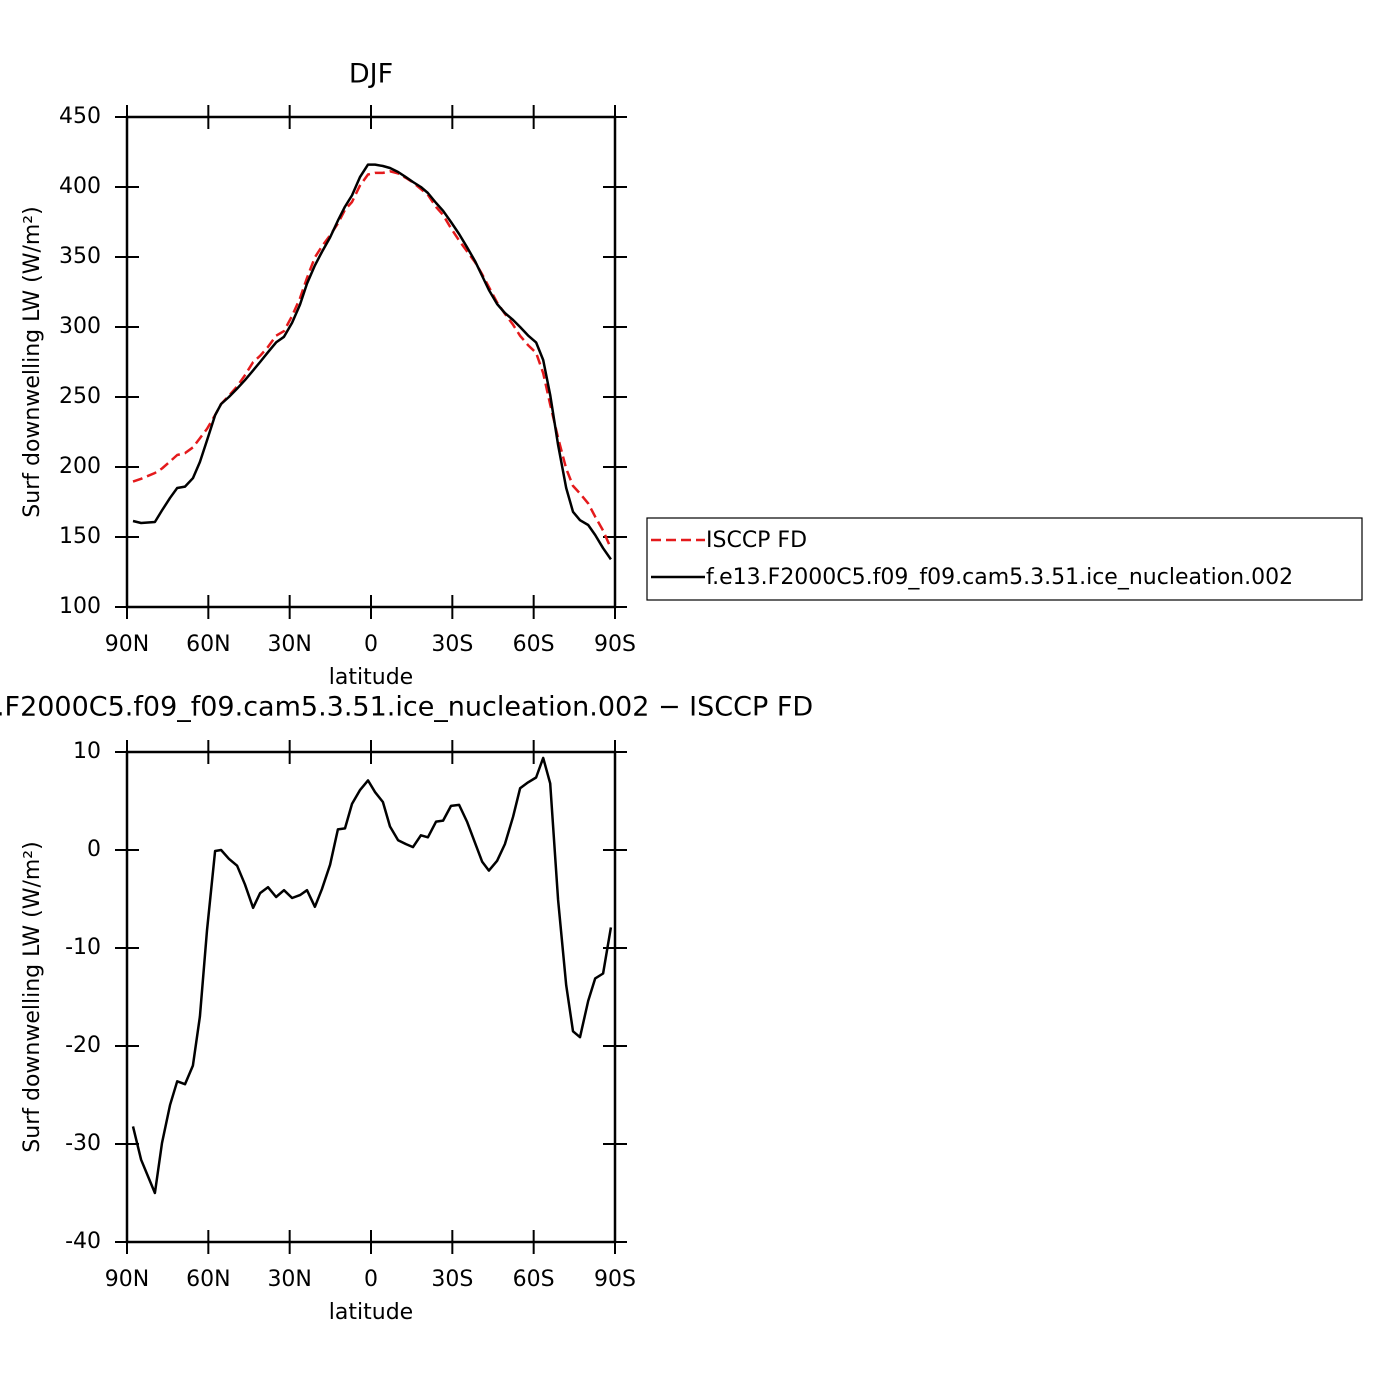 This screenshot has width=1383, height=1385. What do you see at coordinates (80, 396) in the screenshot?
I see `y-tick-label: 250` at bounding box center [80, 396].